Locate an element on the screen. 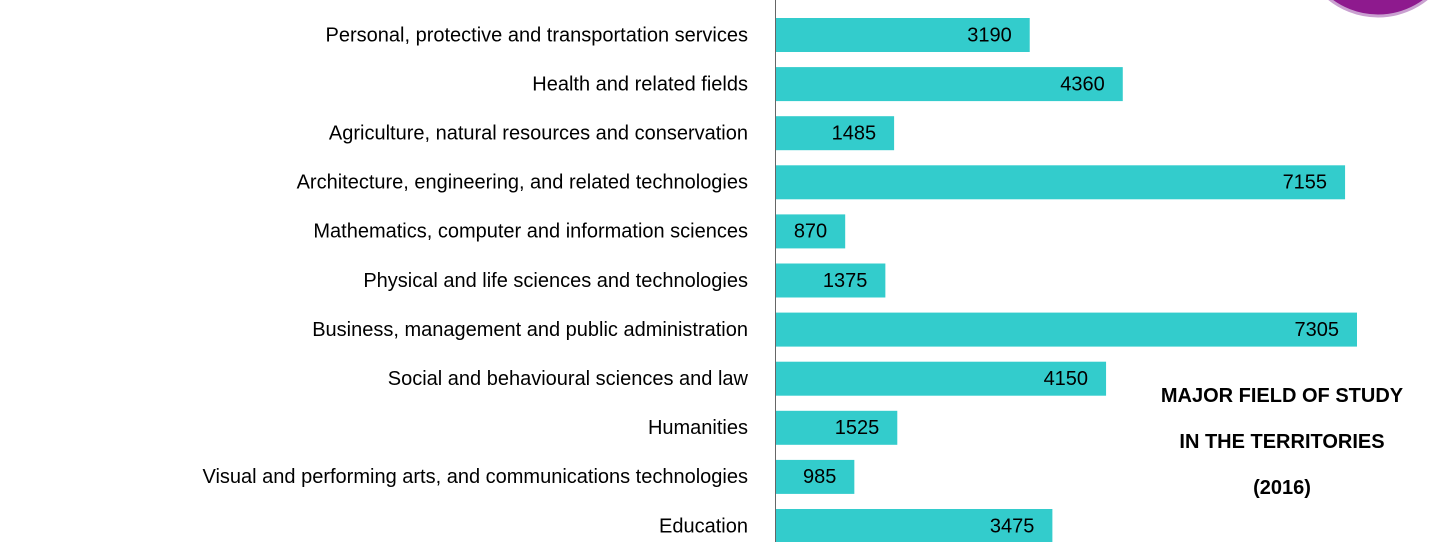 Image resolution: width=1451 pixels, height=542 pixels. data-label: 985 is located at coordinates (819, 477).